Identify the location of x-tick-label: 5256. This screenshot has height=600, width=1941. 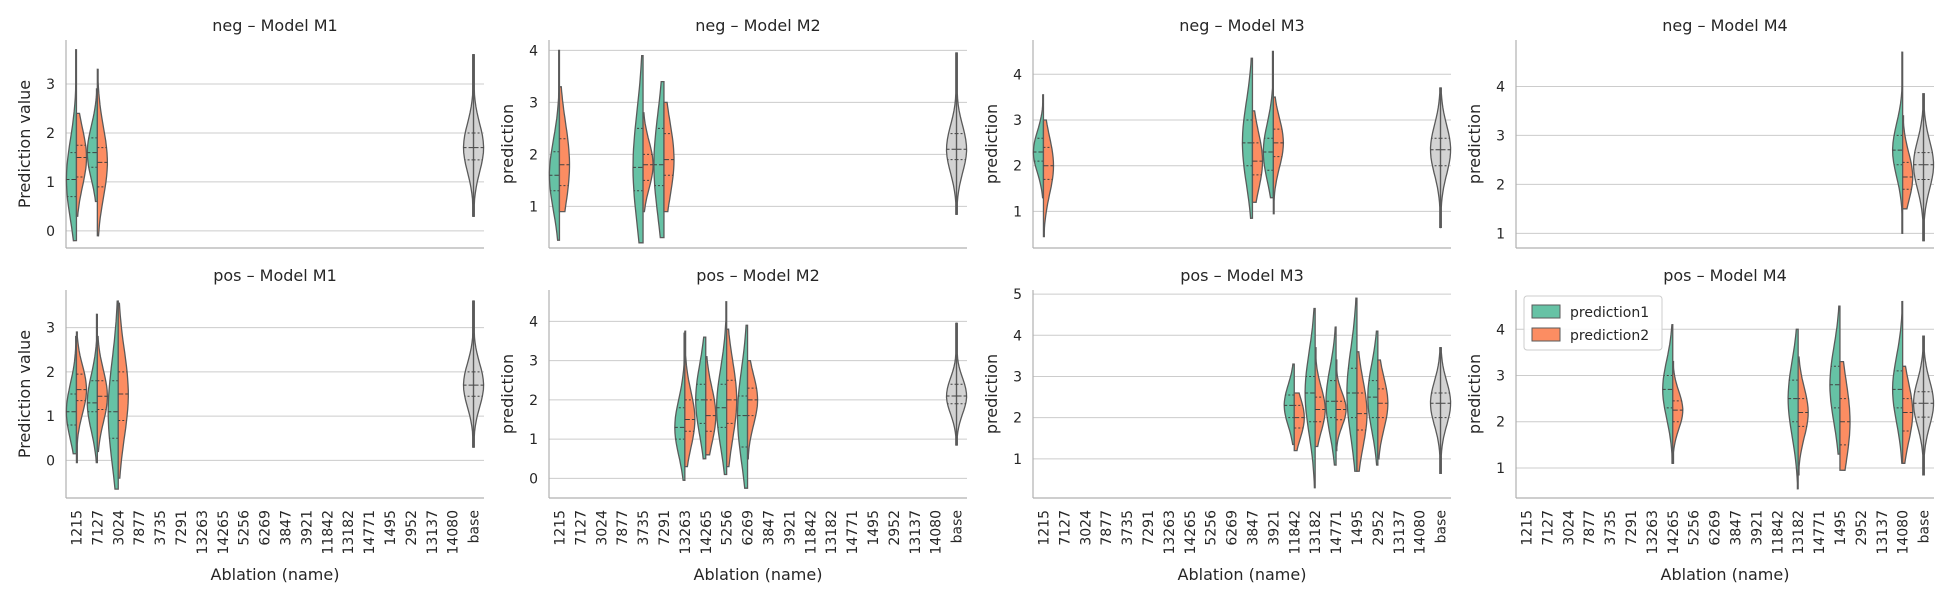
(245, 528).